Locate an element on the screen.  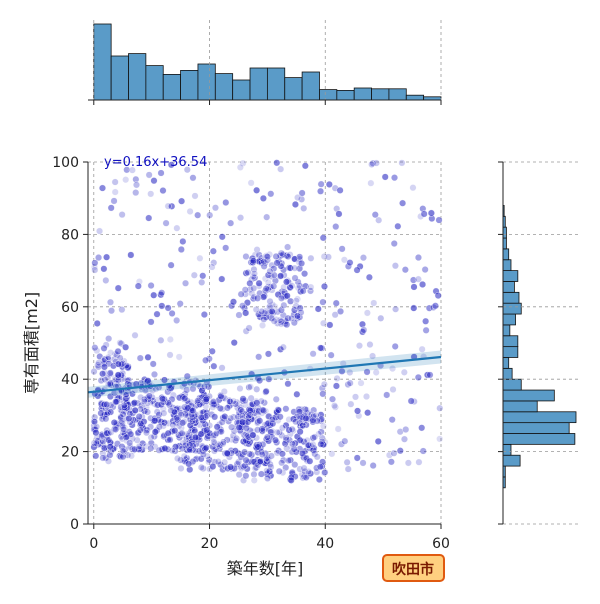
city-badge-label: 吹田市 is located at coordinates (413, 569).